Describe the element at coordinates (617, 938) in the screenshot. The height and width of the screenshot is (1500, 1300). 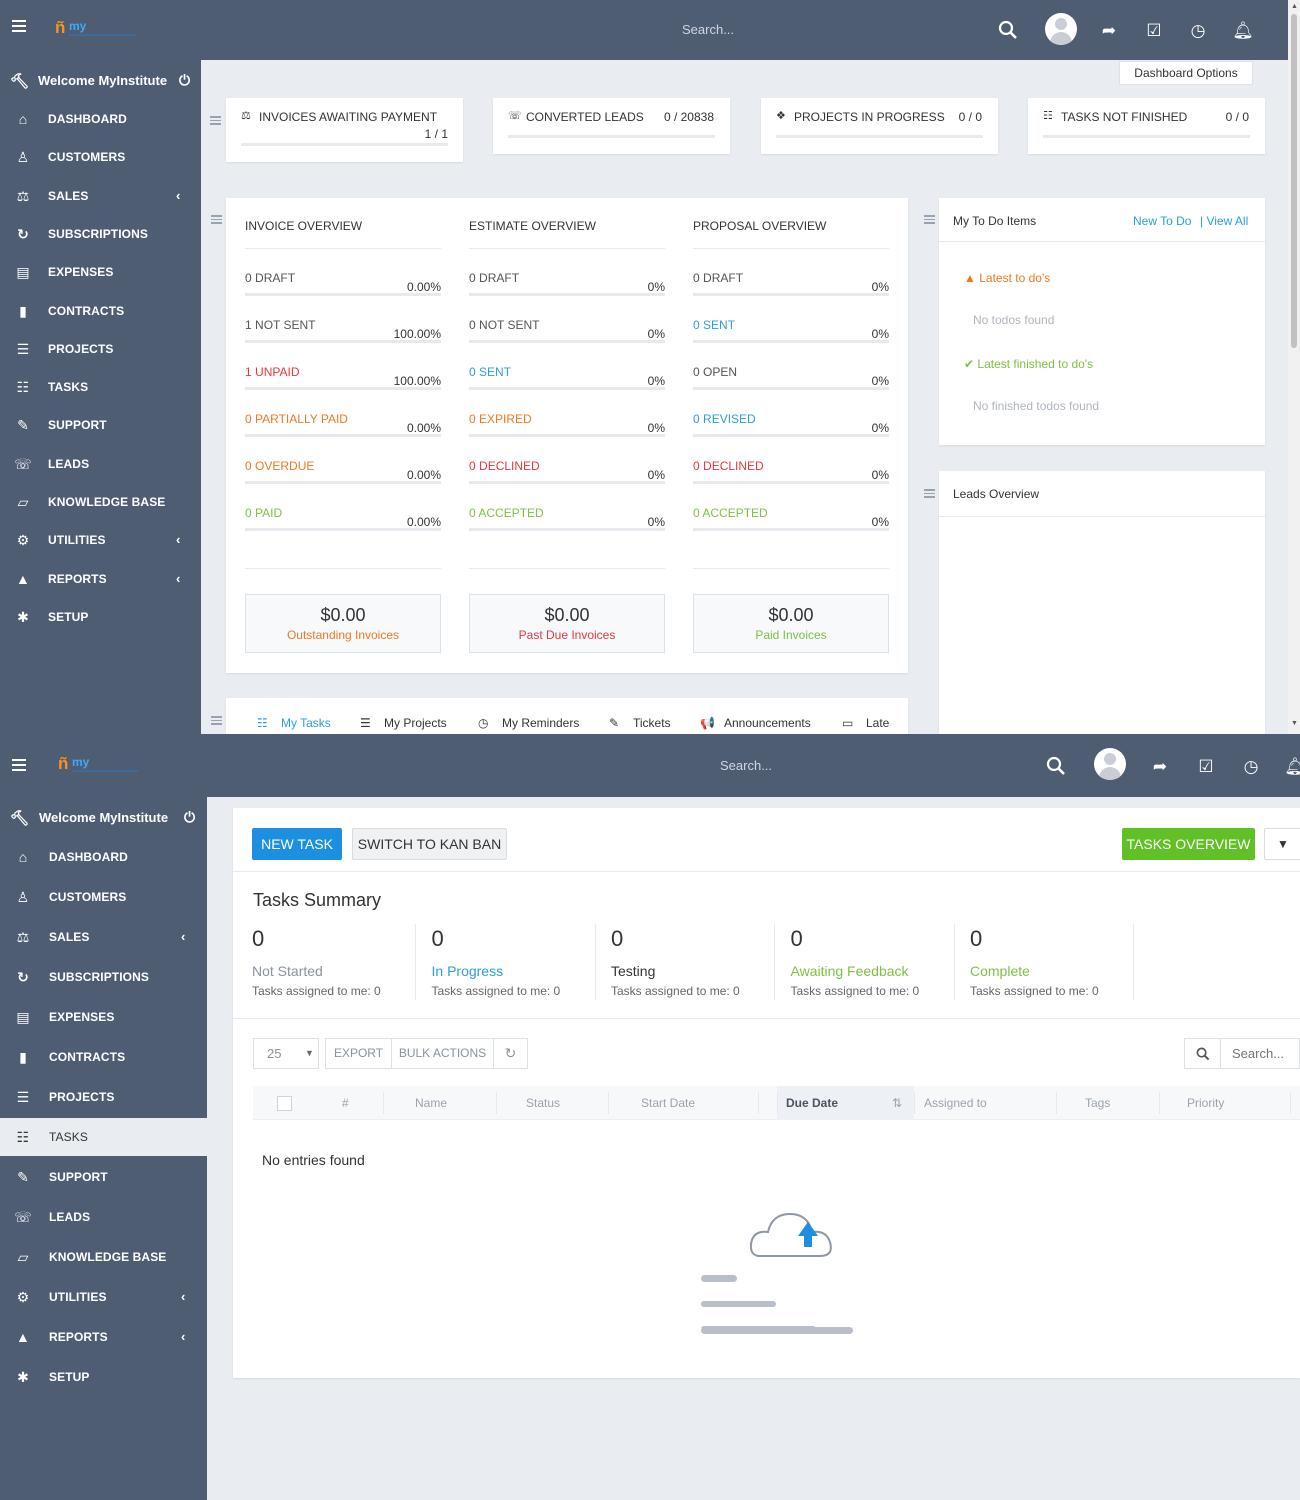
I see `summary-count: 0` at that location.